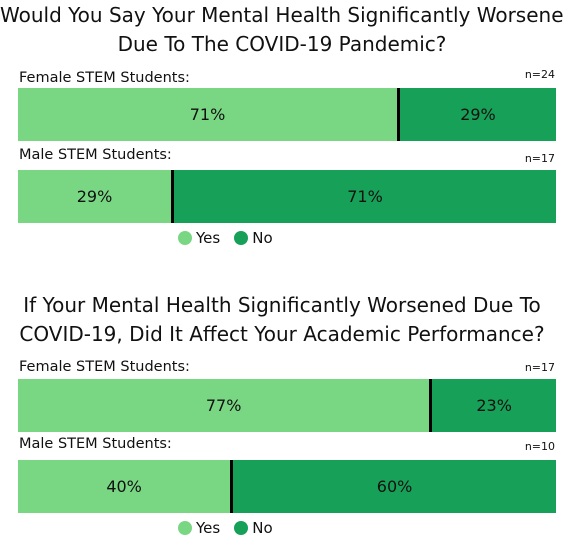 This screenshot has width=564, height=543. I want to click on chart1-male-no-segment: 71%, so click(365, 196).